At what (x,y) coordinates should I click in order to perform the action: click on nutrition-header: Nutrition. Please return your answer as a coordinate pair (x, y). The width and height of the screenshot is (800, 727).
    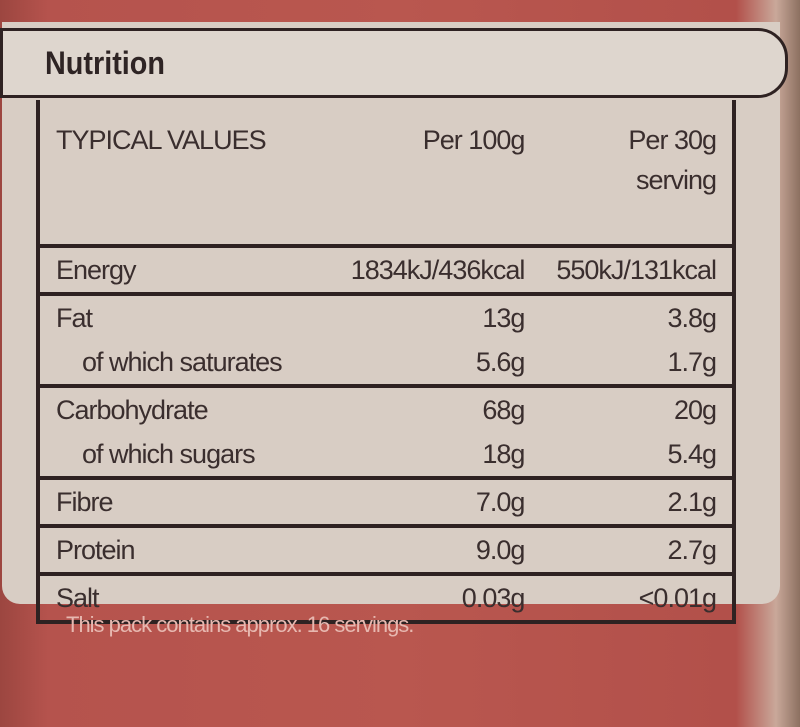
    Looking at the image, I should click on (394, 63).